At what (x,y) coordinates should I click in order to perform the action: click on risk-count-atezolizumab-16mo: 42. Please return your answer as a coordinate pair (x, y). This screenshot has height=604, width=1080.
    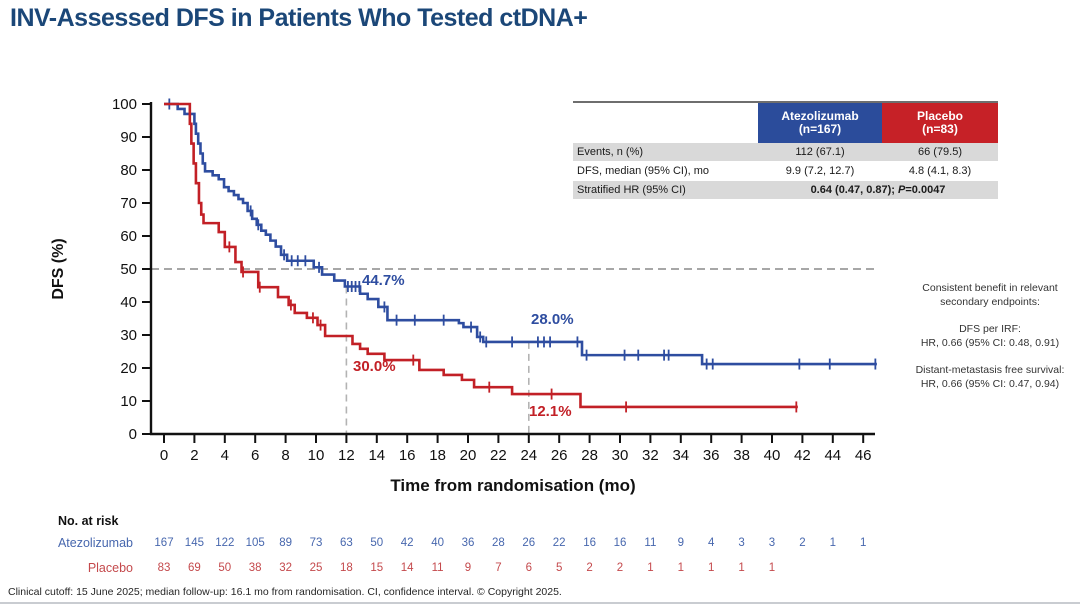
    Looking at the image, I should click on (407, 543).